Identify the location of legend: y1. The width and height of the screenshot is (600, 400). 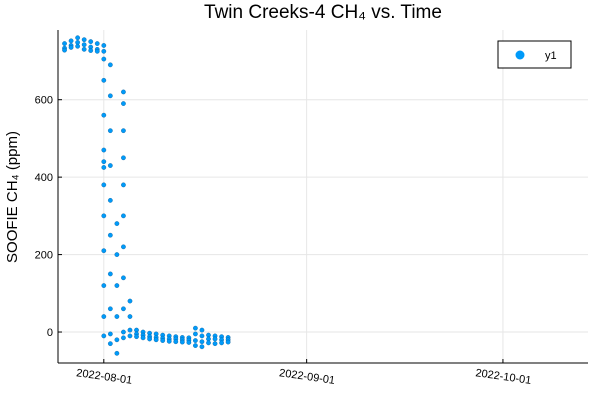
(534, 54).